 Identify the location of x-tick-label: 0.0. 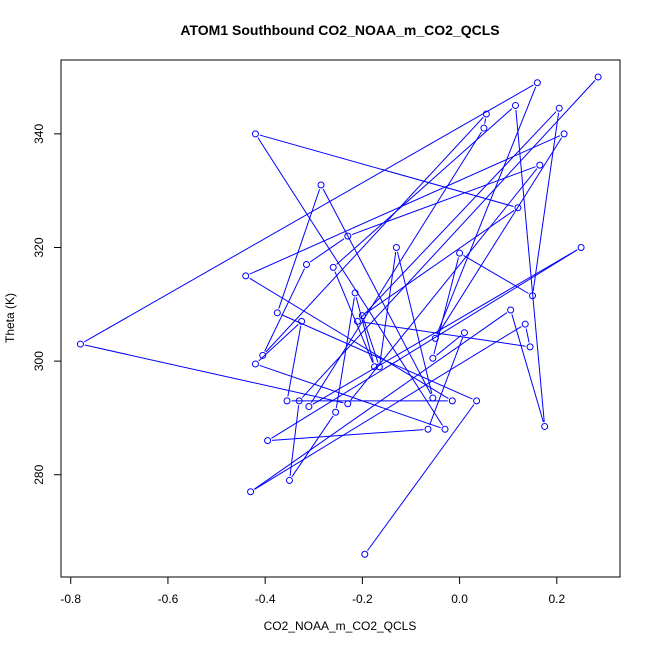
(459, 599).